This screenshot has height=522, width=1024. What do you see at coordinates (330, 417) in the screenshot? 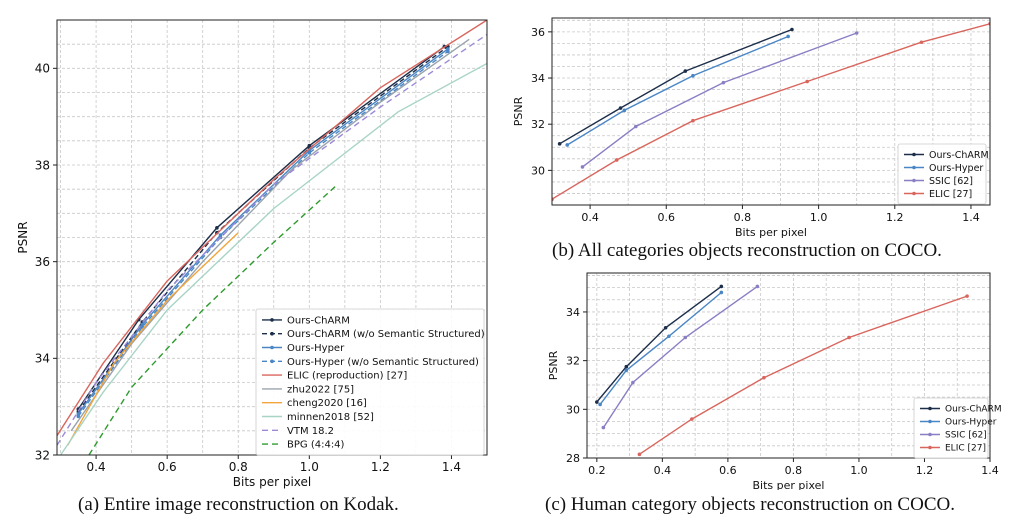
I see `legend-label: minnen2018 [52]` at bounding box center [330, 417].